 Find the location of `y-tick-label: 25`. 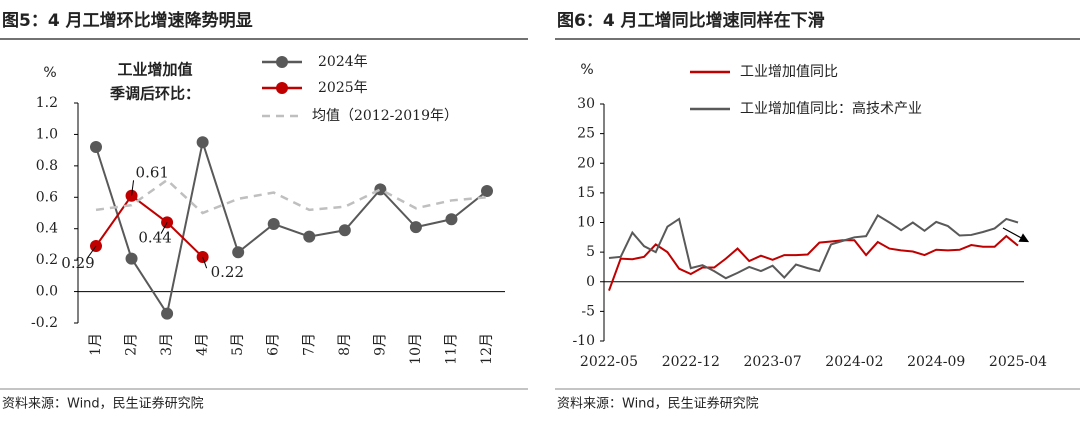

y-tick-label: 25 is located at coordinates (586, 134).